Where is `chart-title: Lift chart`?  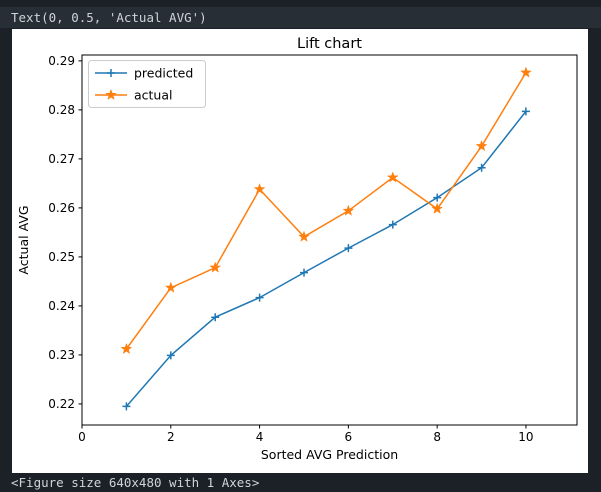 chart-title: Lift chart is located at coordinates (329, 44).